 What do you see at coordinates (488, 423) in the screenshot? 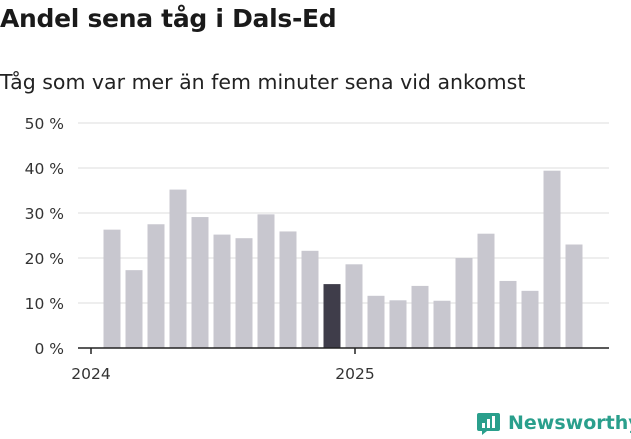
I see `newsworthy-logo-icon` at bounding box center [488, 423].